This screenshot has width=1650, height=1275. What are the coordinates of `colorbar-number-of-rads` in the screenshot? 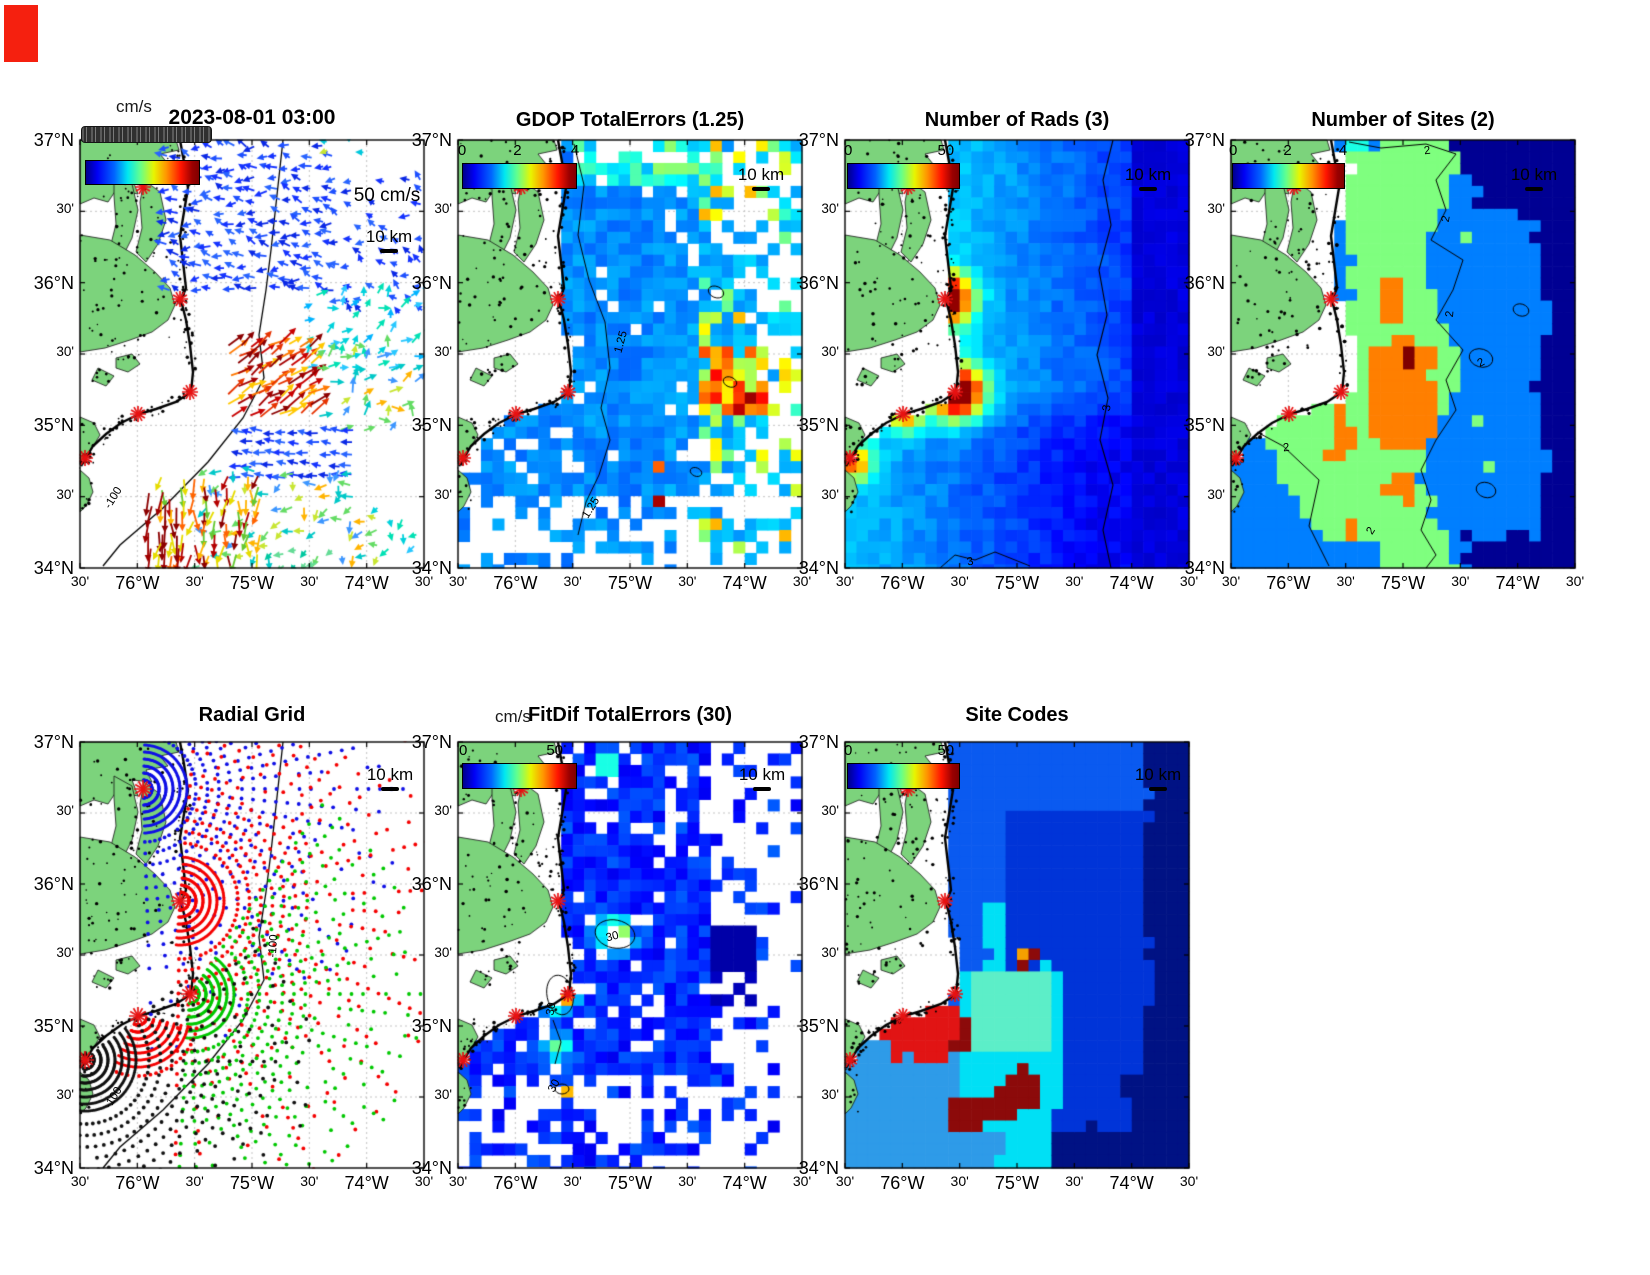 It's located at (903, 176).